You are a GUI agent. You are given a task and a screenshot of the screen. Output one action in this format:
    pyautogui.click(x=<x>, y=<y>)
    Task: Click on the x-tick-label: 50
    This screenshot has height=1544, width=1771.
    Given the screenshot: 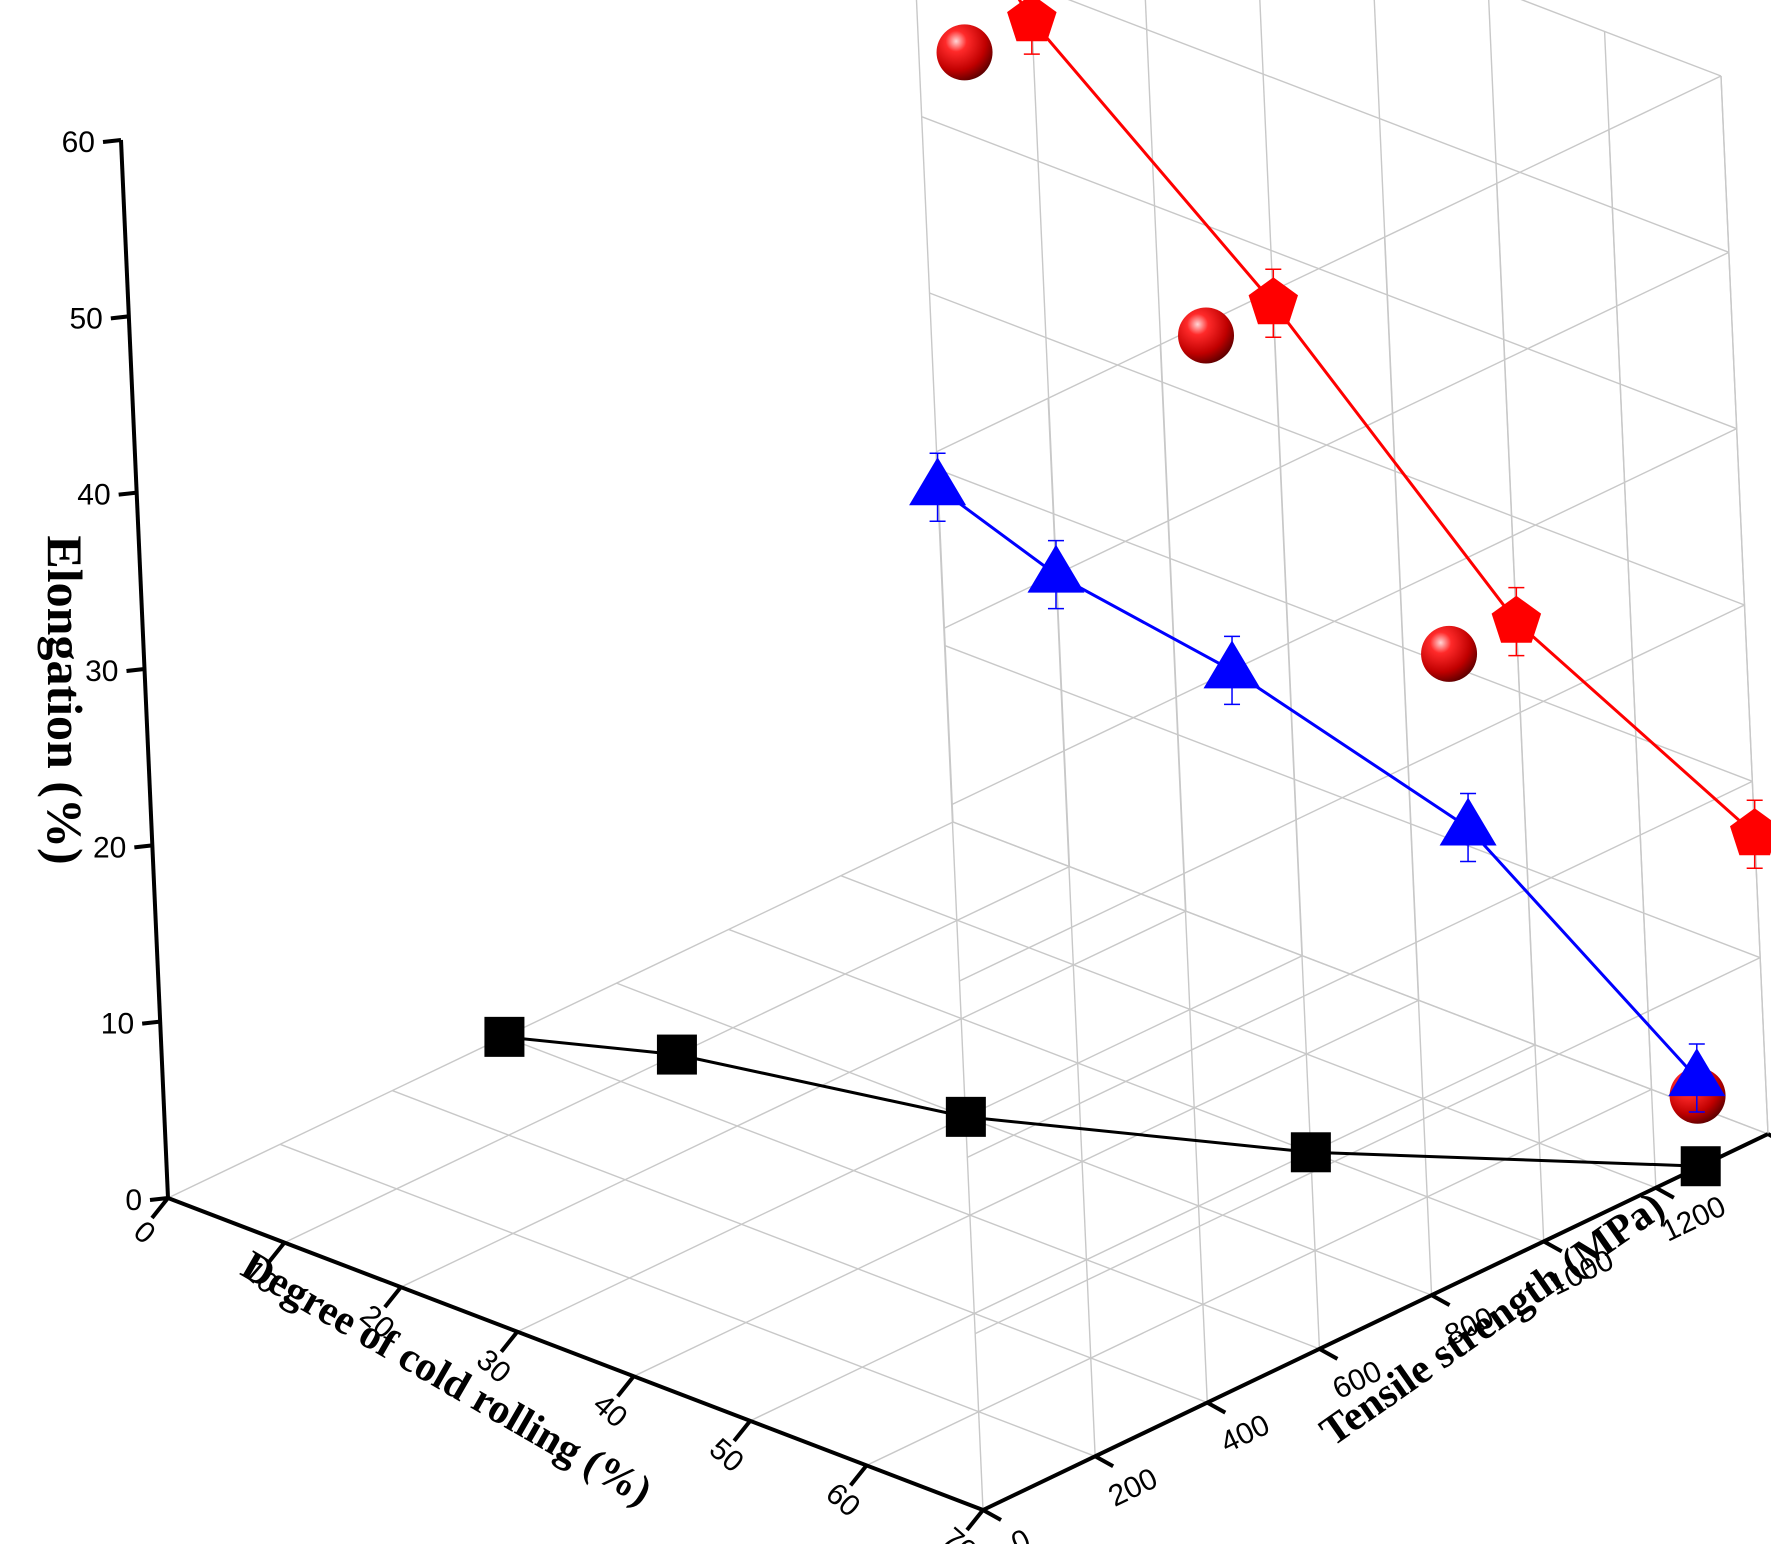 What is the action you would take?
    pyautogui.click(x=726, y=1455)
    